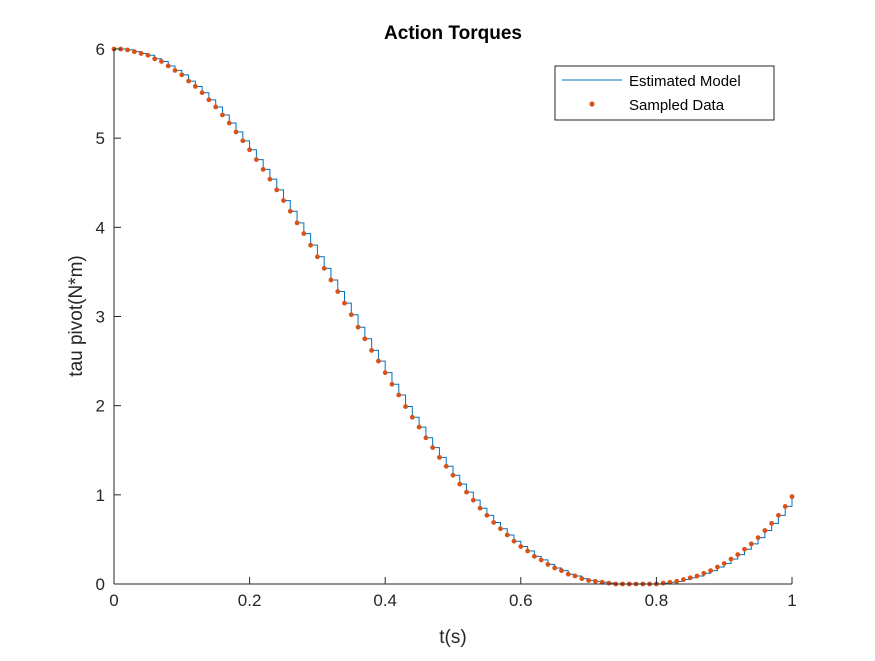 This screenshot has height=661, width=875. Describe the element at coordinates (521, 600) in the screenshot. I see `x-tick-label: 0.6` at that location.